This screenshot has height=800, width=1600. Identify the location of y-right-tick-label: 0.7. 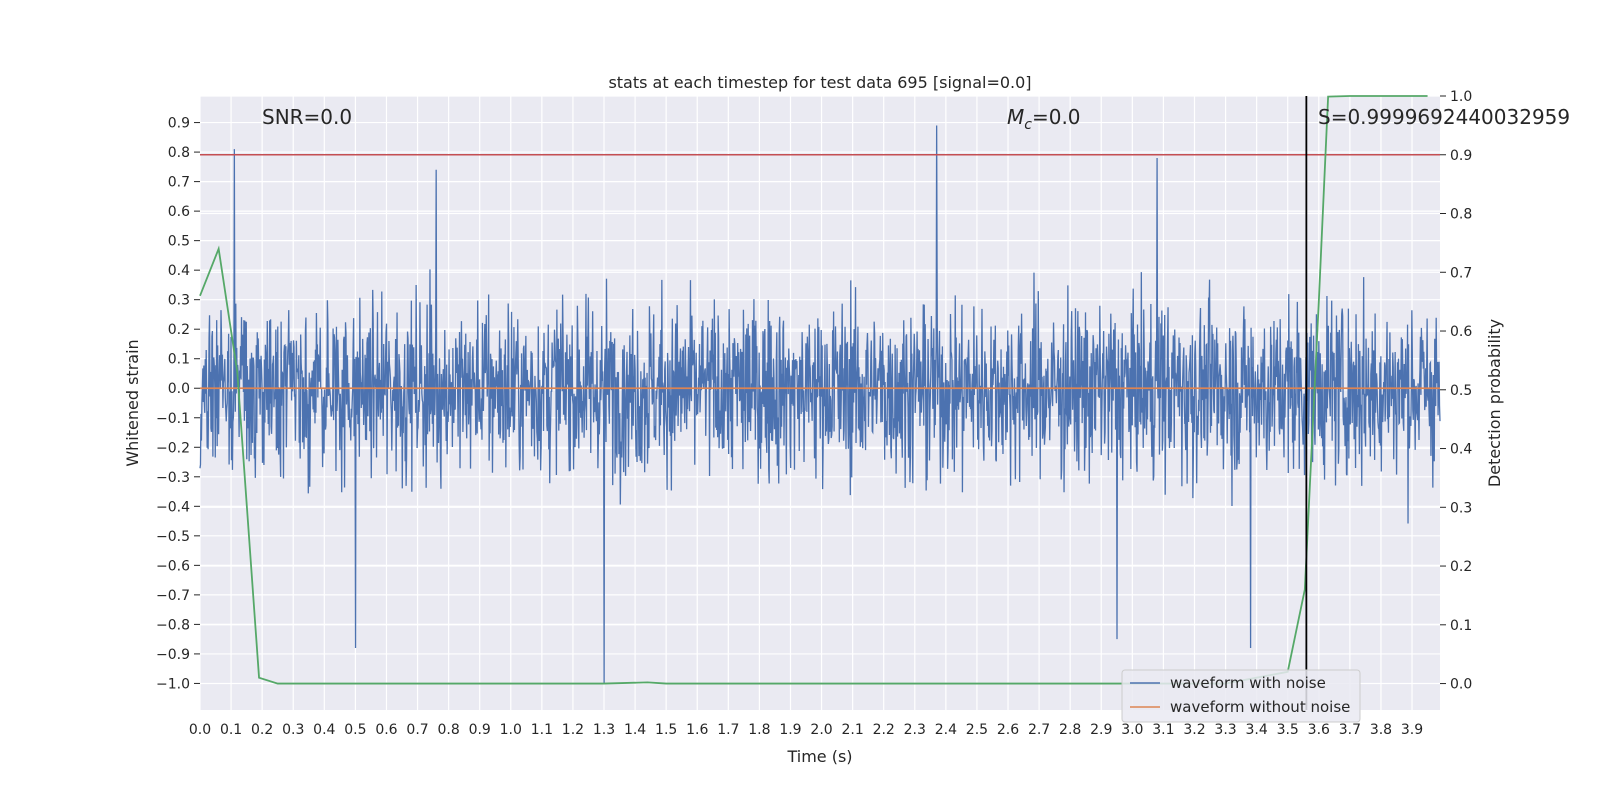
(1461, 273).